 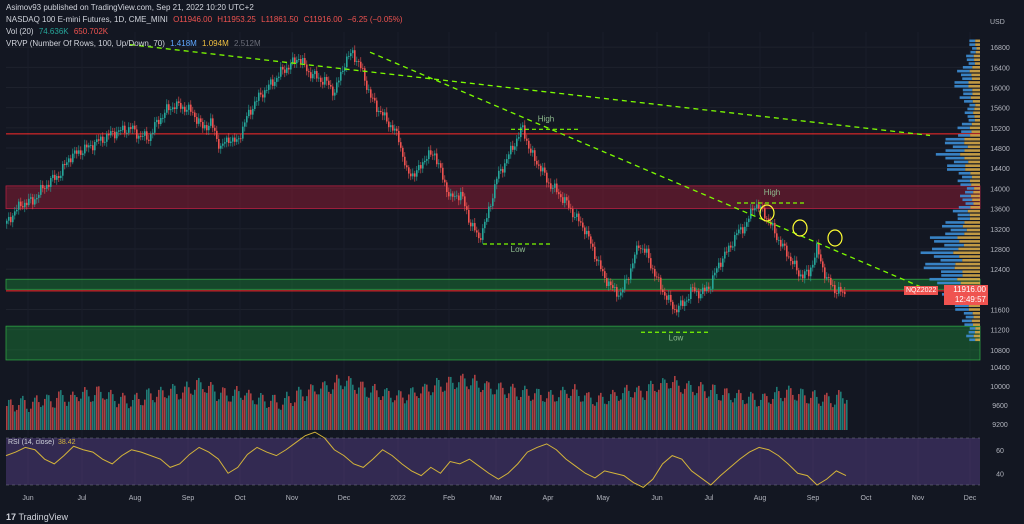 What do you see at coordinates (767, 213) in the screenshot?
I see `annotation-circle` at bounding box center [767, 213].